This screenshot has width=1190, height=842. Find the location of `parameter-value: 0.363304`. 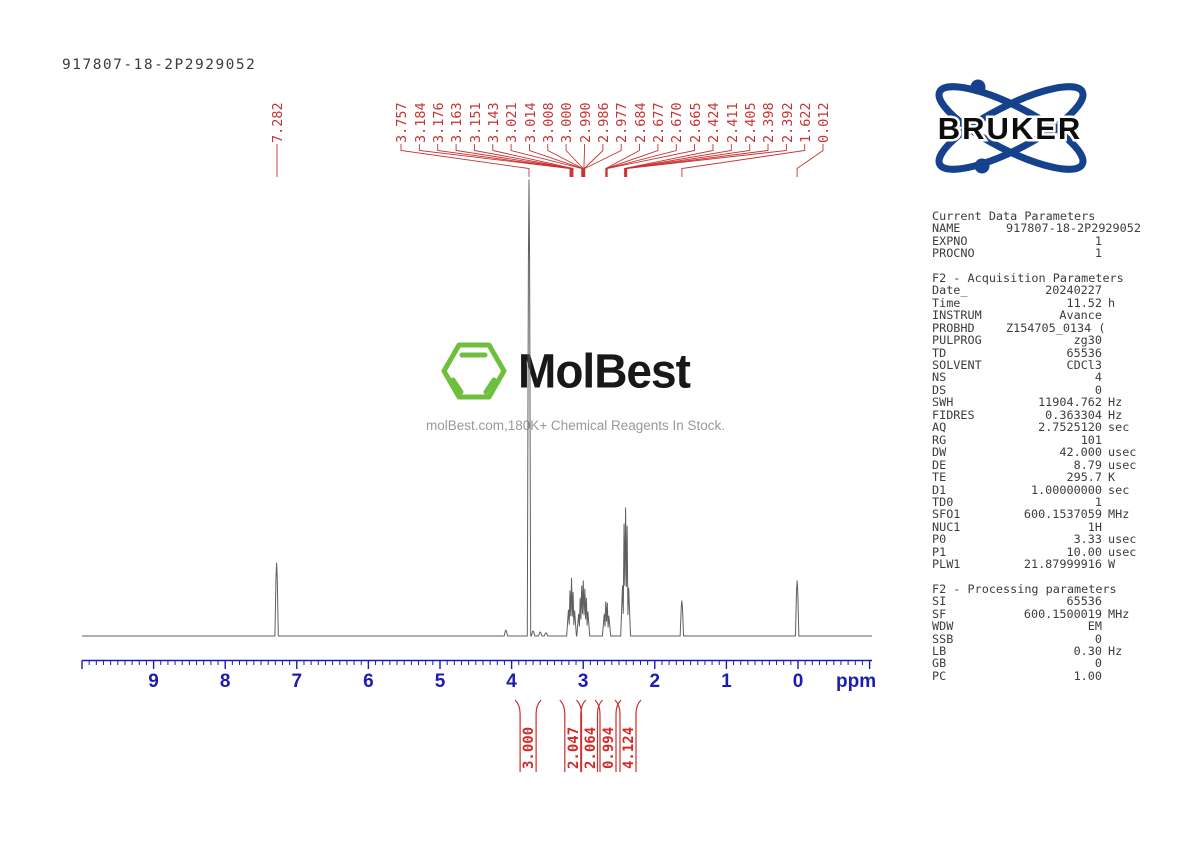

parameter-value: 0.363304 is located at coordinates (1073, 414).